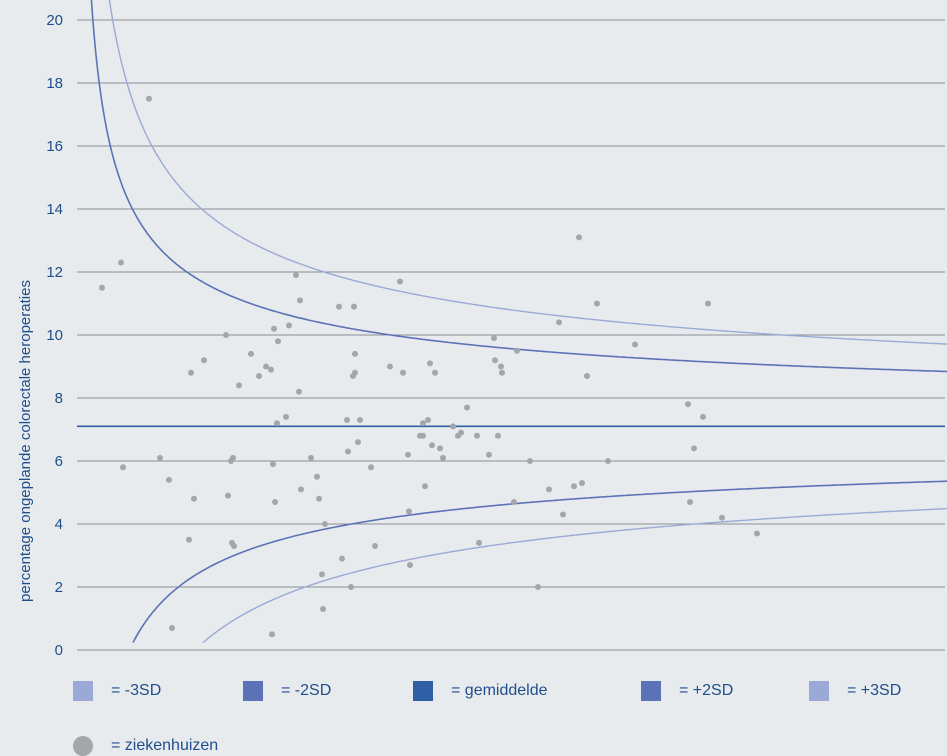 This screenshot has height=756, width=947. Describe the element at coordinates (59, 461) in the screenshot. I see `y-tick-label: 6` at that location.